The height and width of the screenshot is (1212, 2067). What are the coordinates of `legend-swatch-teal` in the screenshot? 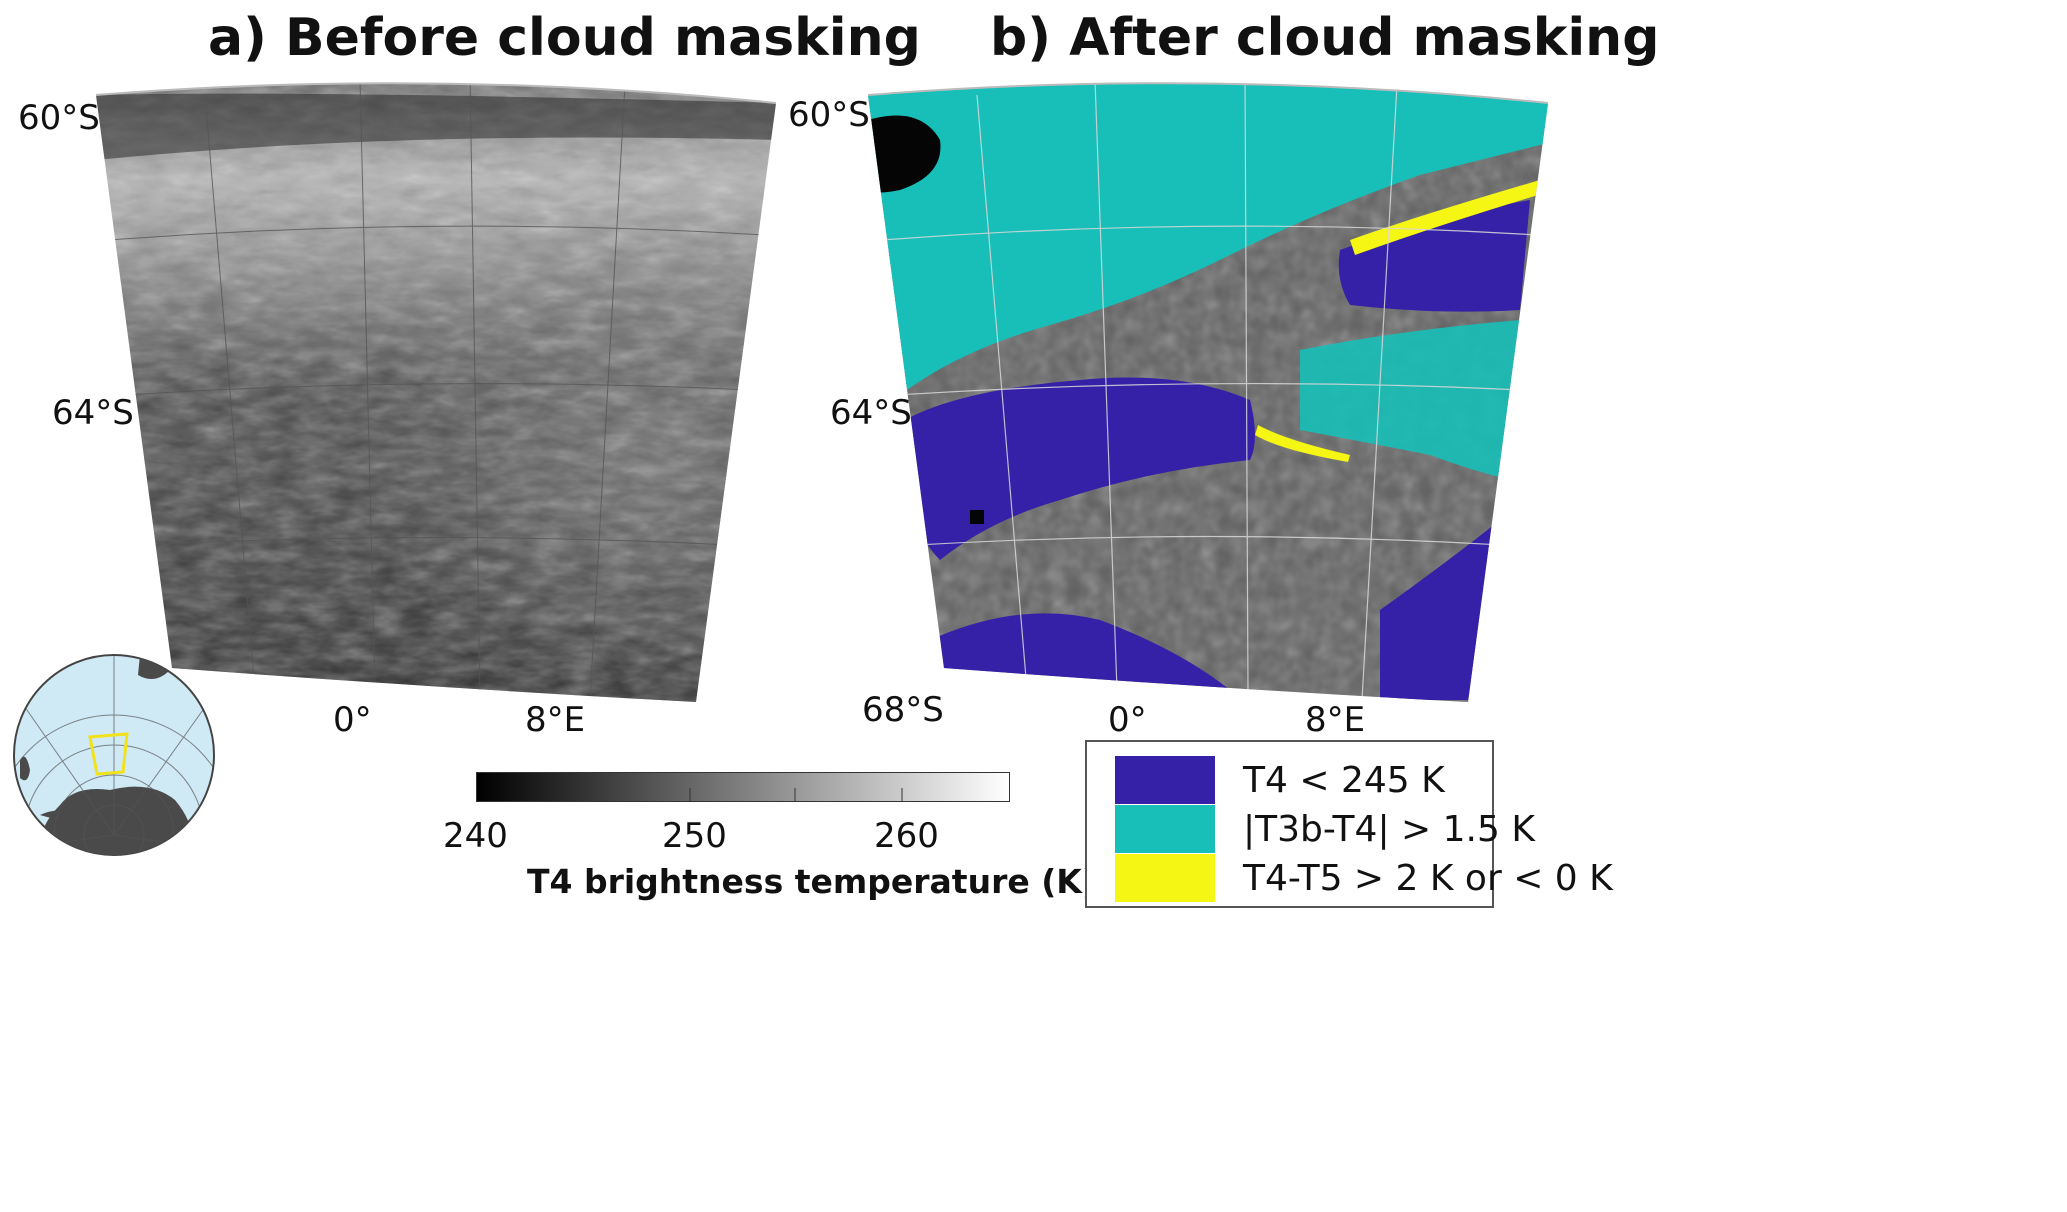 It's located at (1165, 829).